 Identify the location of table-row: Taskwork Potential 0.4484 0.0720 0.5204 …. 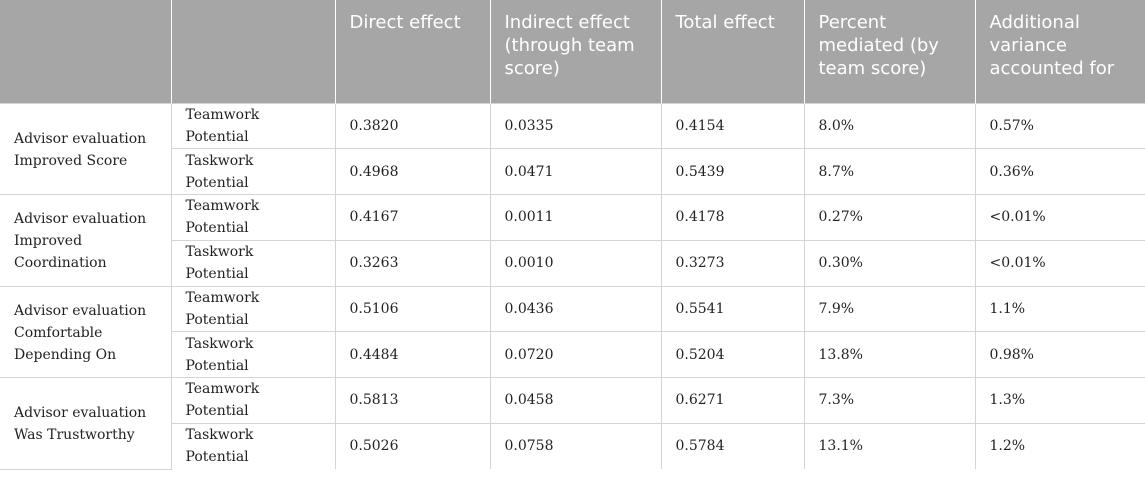
(572, 354).